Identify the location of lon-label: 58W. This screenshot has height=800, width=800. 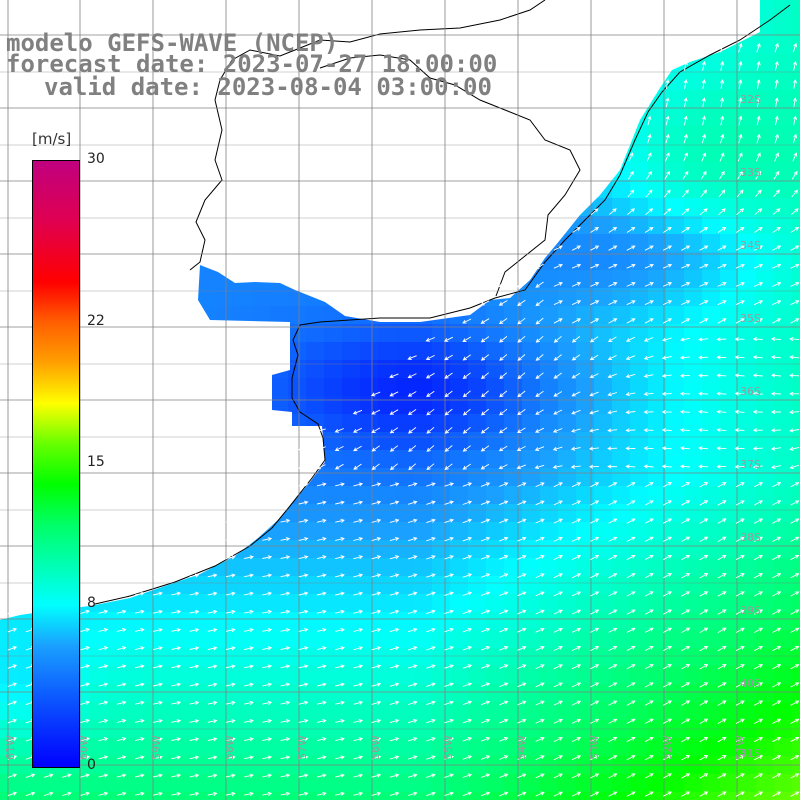
(229, 747).